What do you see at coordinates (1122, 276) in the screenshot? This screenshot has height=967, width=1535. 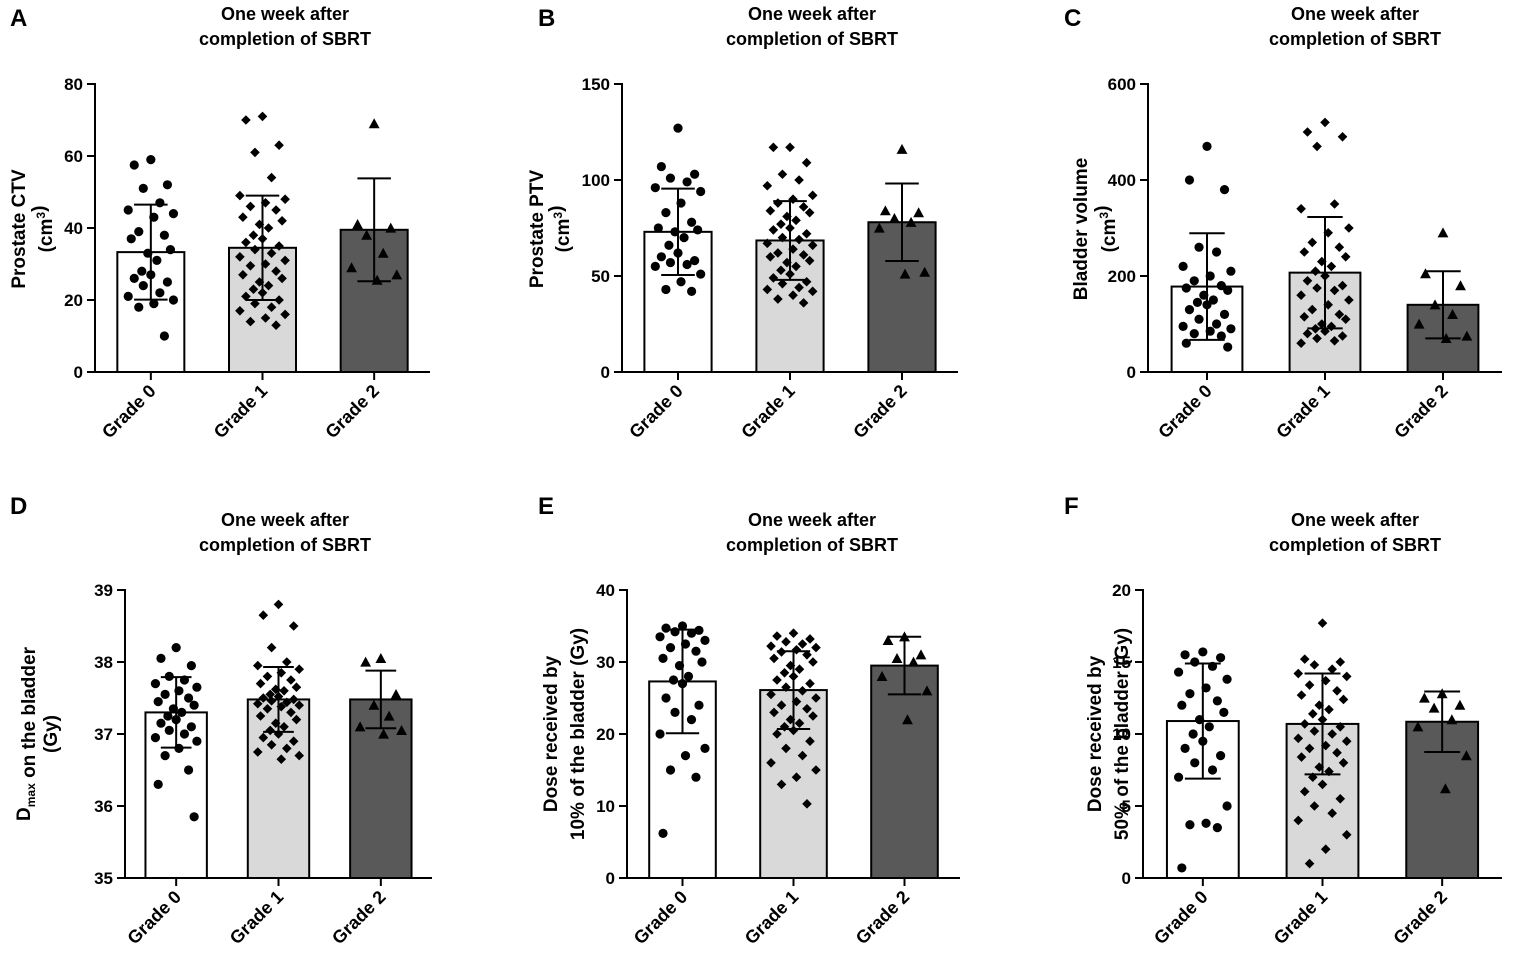 I see `y-tick-label: 200` at bounding box center [1122, 276].